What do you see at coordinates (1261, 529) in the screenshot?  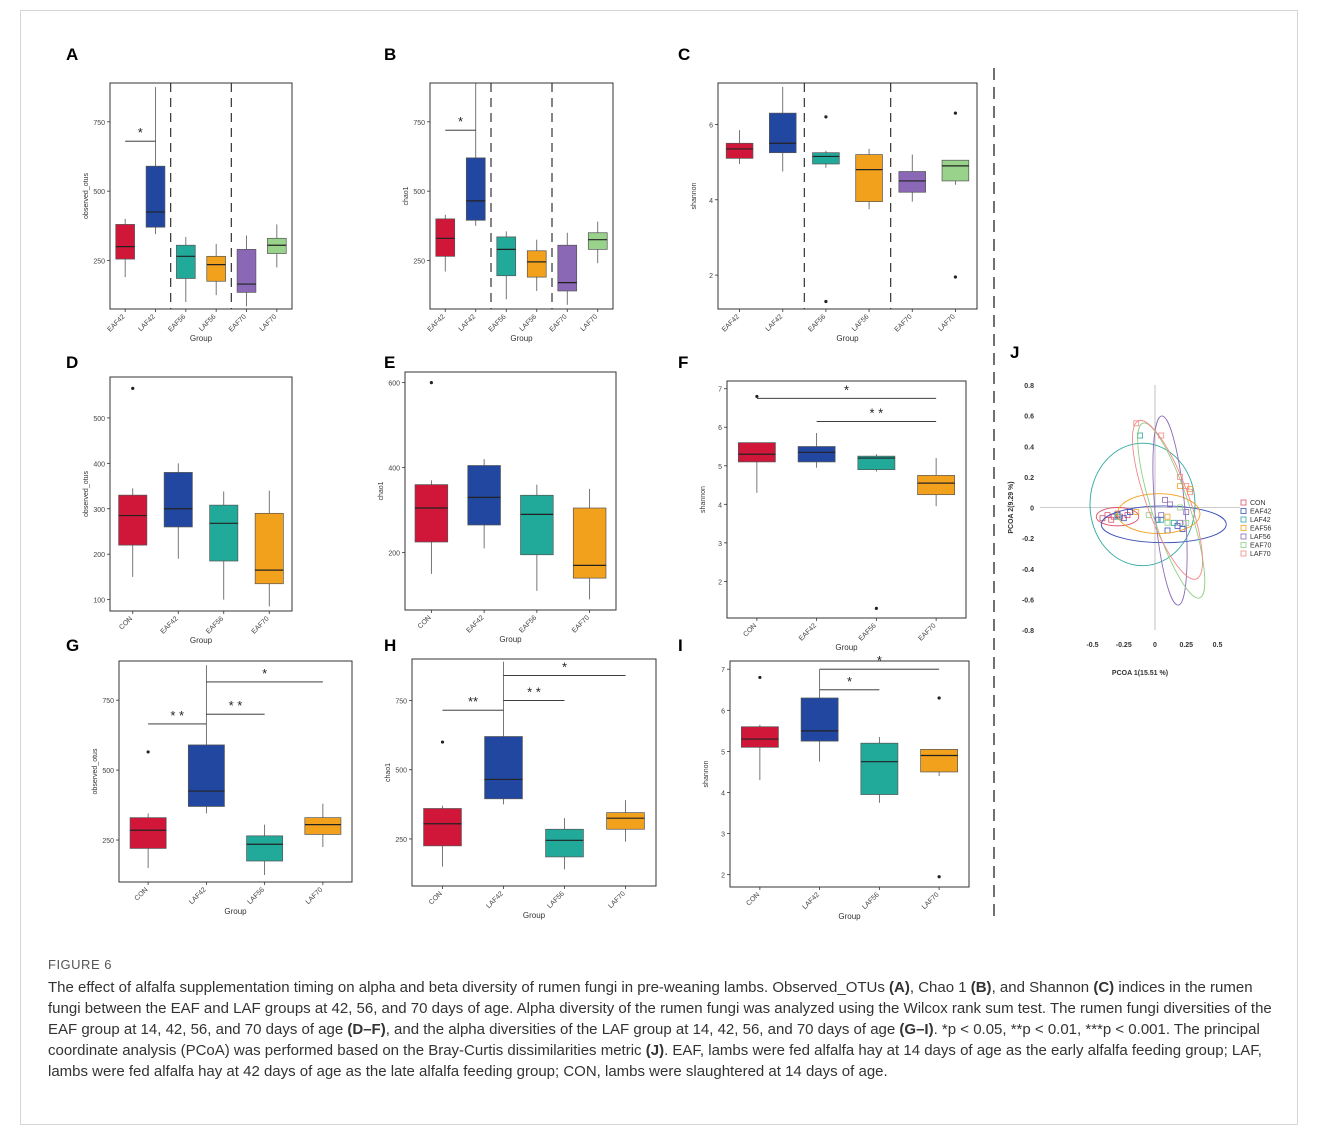 I see `legend-label: EAF56` at bounding box center [1261, 529].